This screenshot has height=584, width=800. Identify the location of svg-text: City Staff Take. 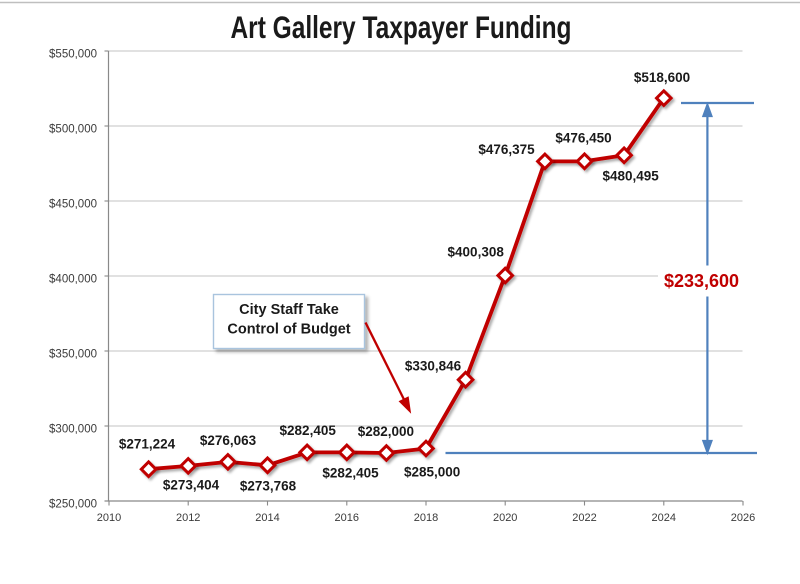
(289, 310).